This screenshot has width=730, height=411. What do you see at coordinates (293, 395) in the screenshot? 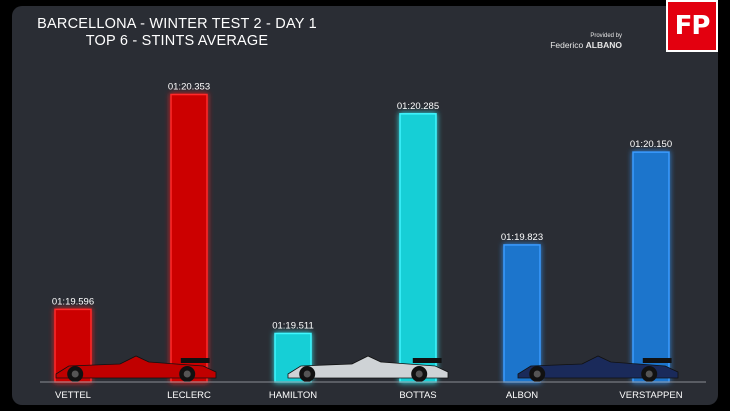
I see `category-label-hamilton: HAMILTON` at bounding box center [293, 395].